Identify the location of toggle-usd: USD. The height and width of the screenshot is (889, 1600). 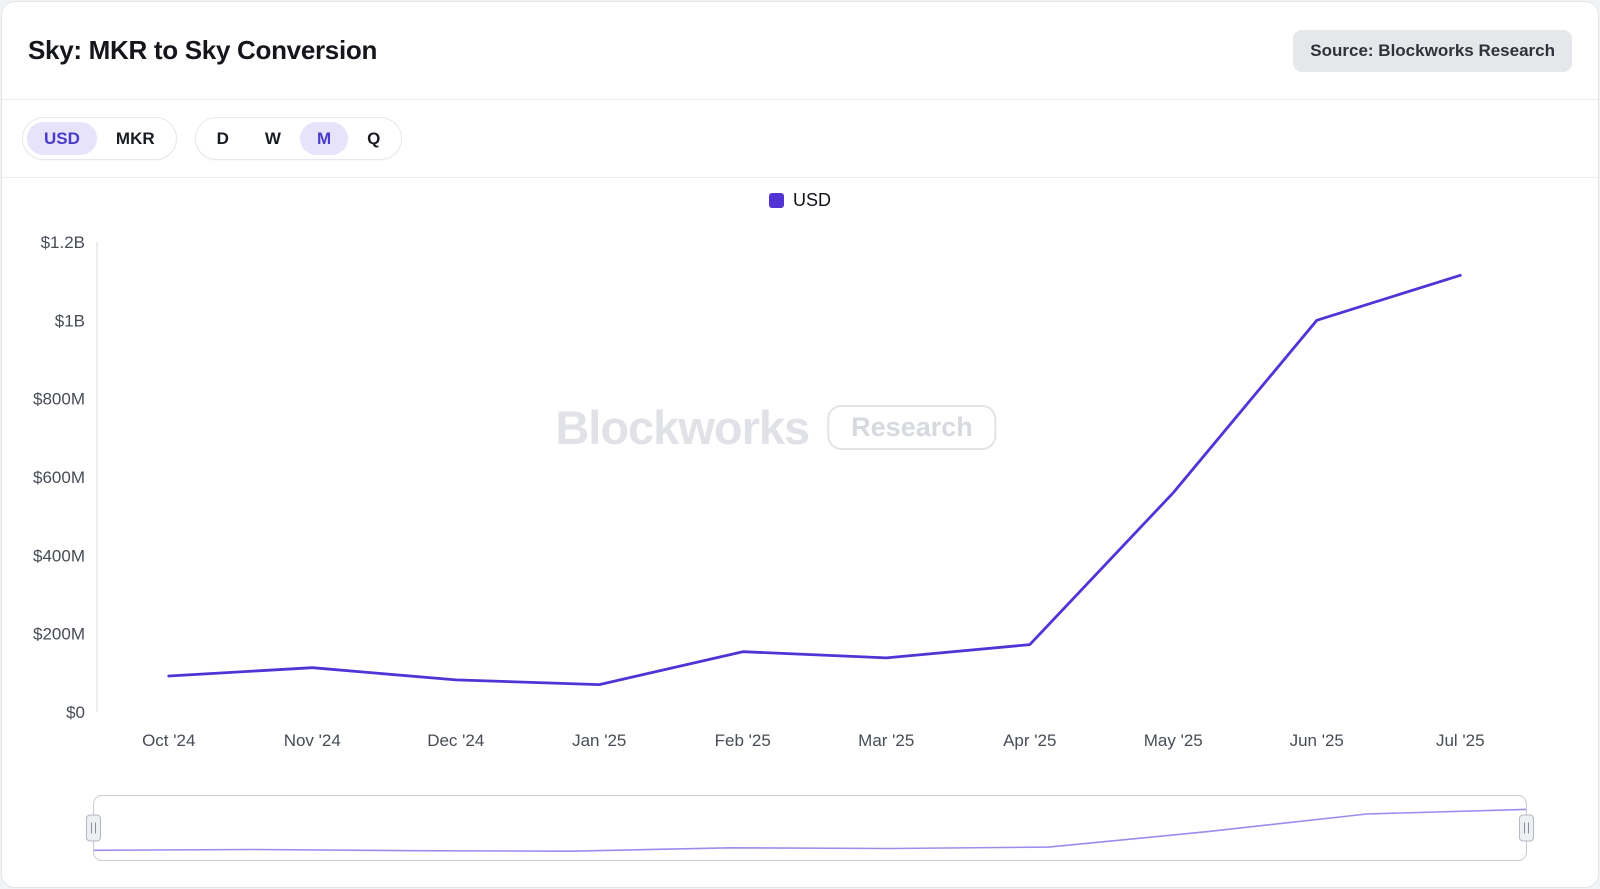
(62, 138).